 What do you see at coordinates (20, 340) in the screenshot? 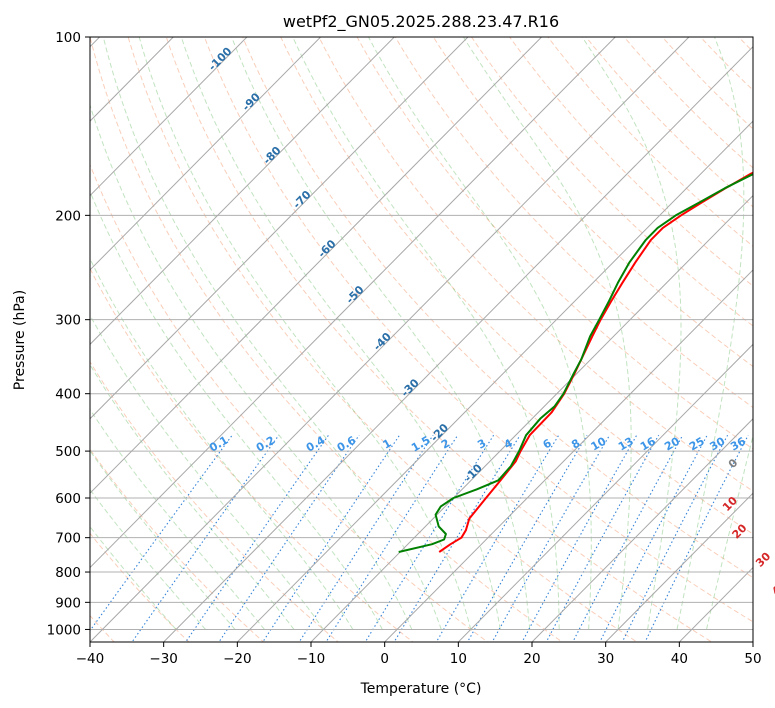
I see `y-axis-label: Pressure (hPa)` at bounding box center [20, 340].